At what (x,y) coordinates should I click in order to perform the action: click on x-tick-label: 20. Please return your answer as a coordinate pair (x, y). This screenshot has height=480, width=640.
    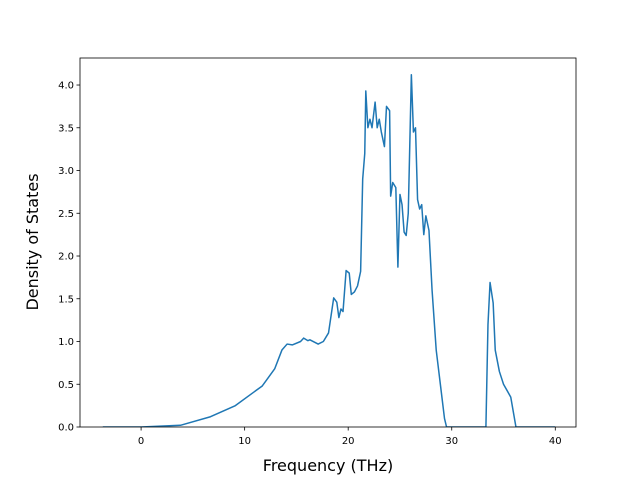
    Looking at the image, I should click on (348, 441).